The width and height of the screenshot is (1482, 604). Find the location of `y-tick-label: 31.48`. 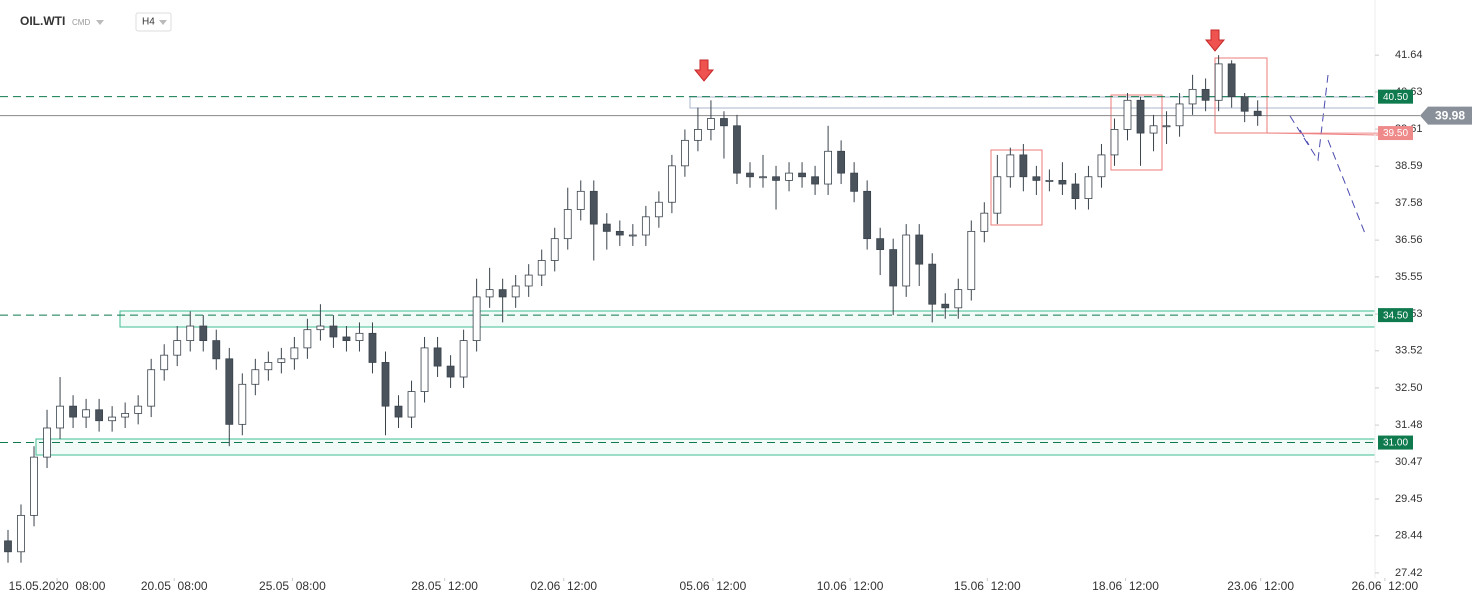

y-tick-label: 31.48 is located at coordinates (1409, 425).